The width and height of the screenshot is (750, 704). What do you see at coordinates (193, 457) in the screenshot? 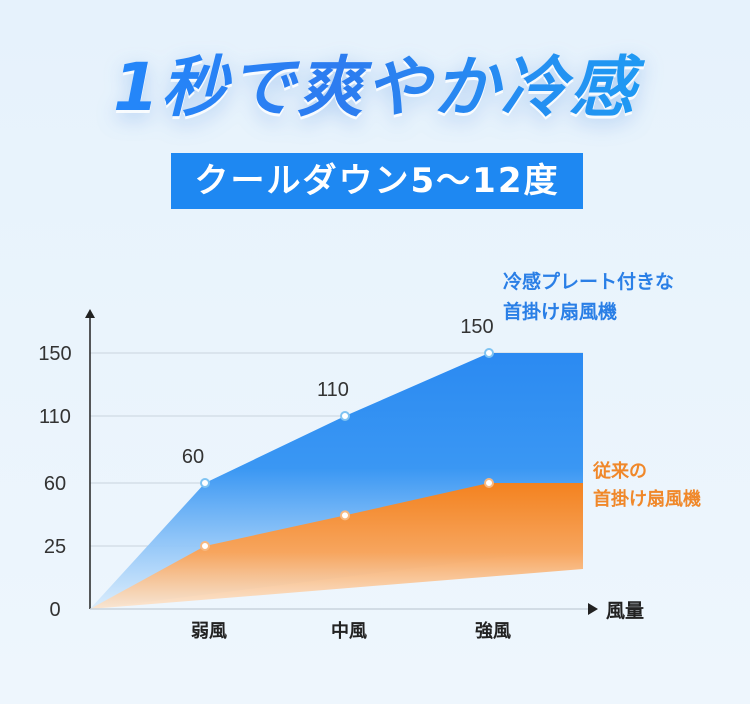
I see `data-label: 60` at bounding box center [193, 457].